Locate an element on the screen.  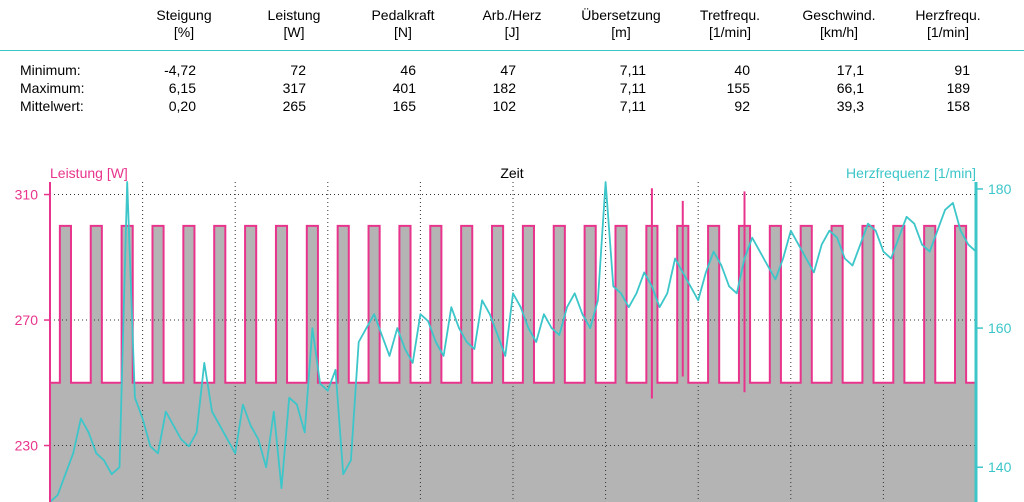
table-cell: -4,72 is located at coordinates (180, 70).